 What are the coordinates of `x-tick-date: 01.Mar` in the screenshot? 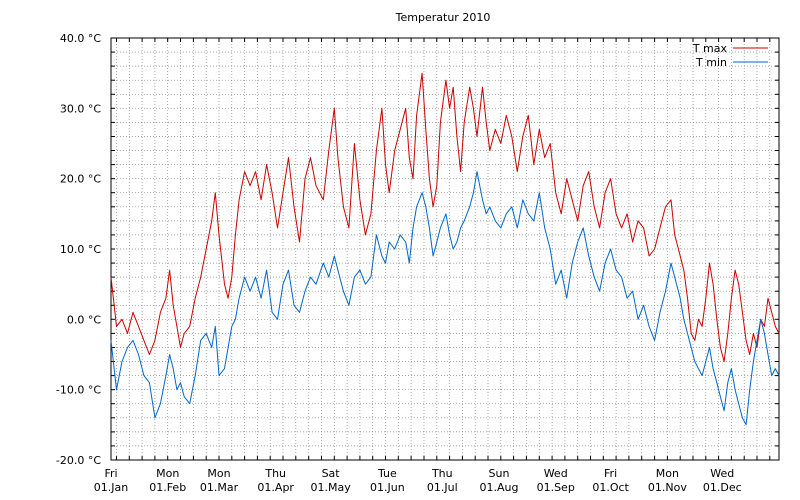 It's located at (219, 487).